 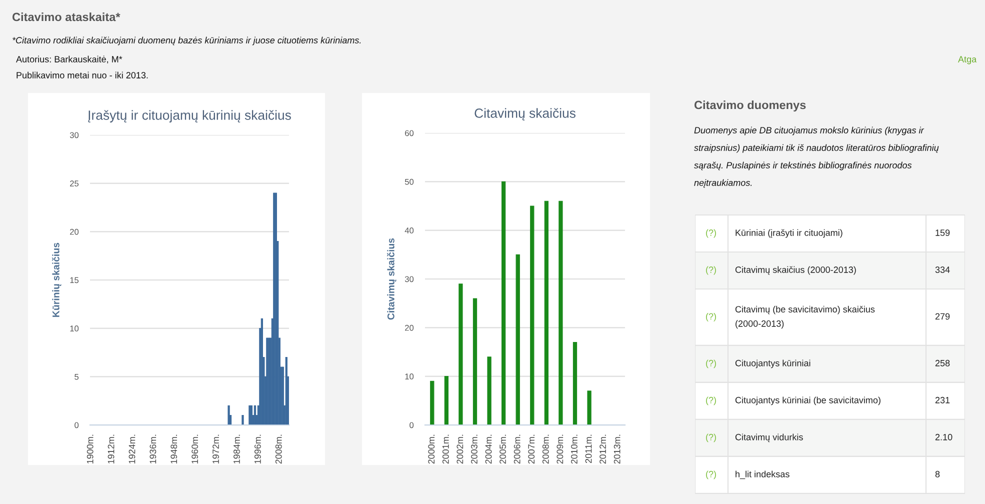 What do you see at coordinates (409, 181) in the screenshot?
I see `y-tick-label: 50` at bounding box center [409, 181].